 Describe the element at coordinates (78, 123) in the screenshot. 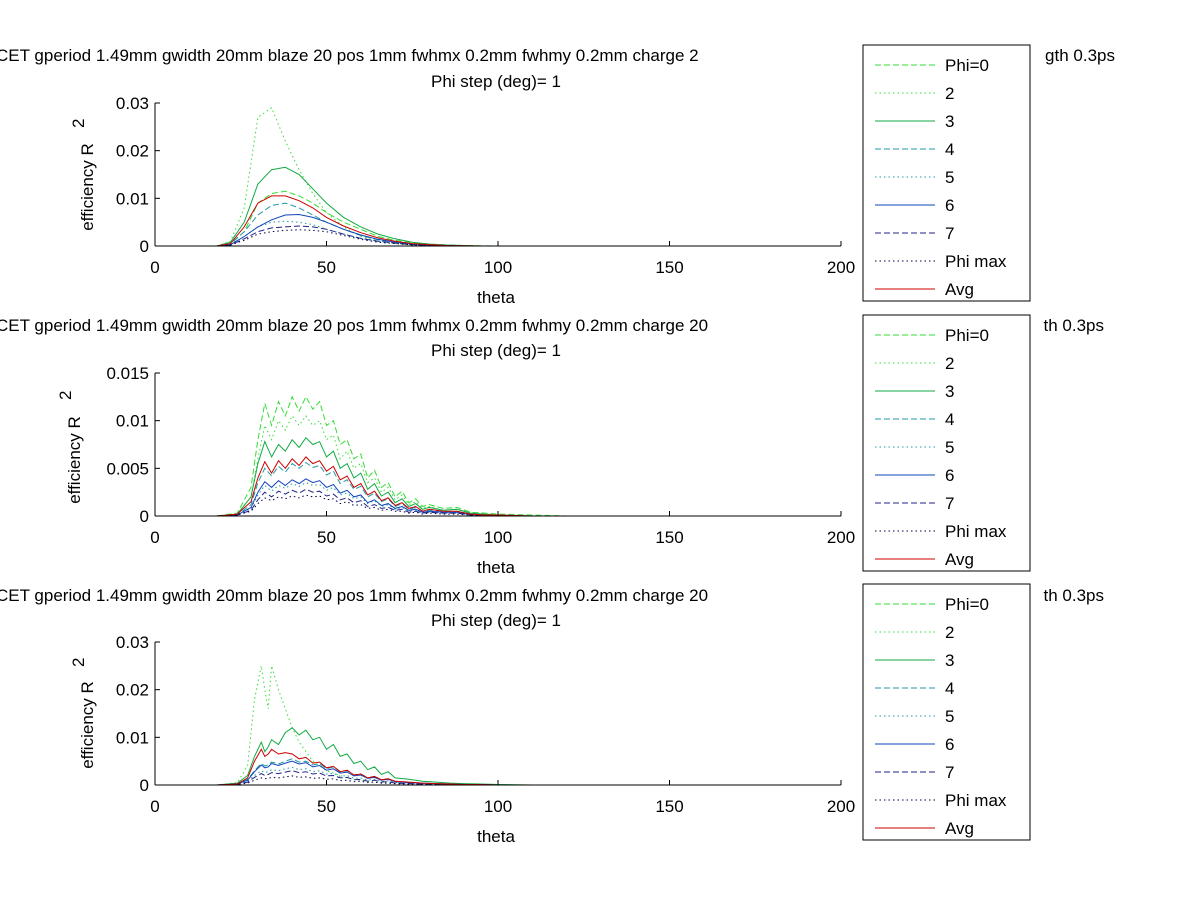

I see `subplot-1-y-axis-label-exponent: 2` at that location.